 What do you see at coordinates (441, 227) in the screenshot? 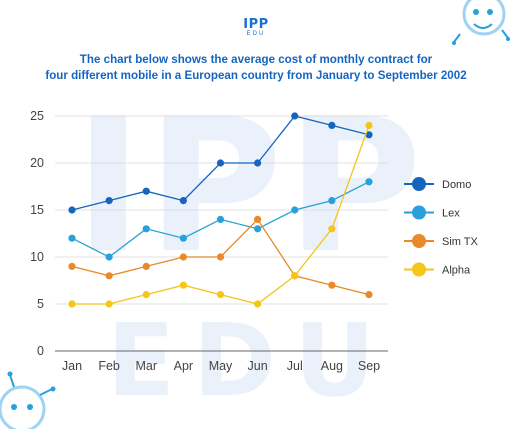
I see `chart-legend: Domo Lex Sim TX Alpha` at bounding box center [441, 227].